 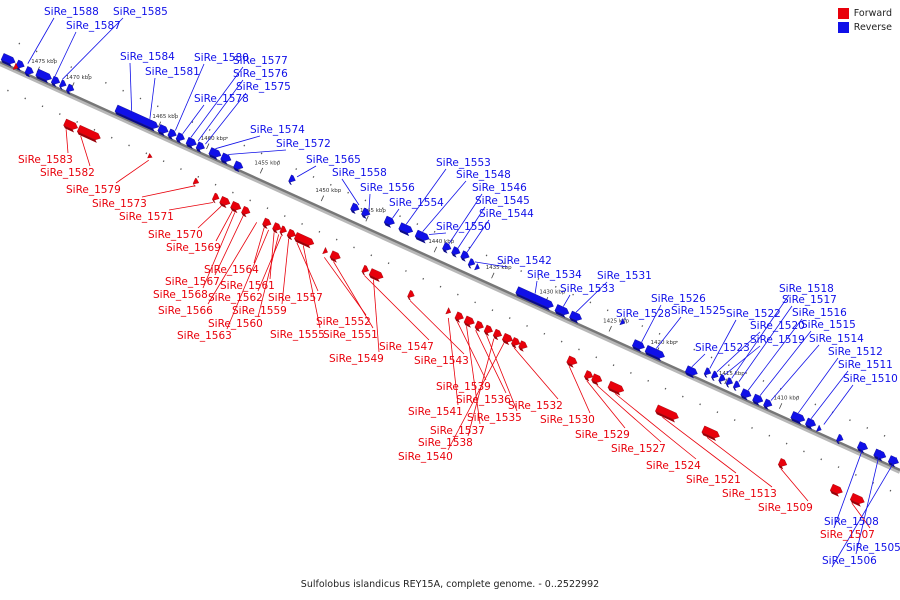 What do you see at coordinates (624, 276) in the screenshot?
I see `gene-label-sire_1531: SiRe_1531` at bounding box center [624, 276].